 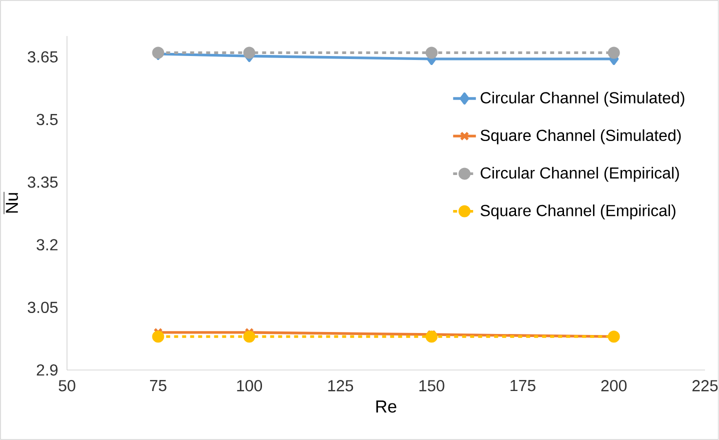 What do you see at coordinates (579, 174) in the screenshot?
I see `legend-label: Circular Channel (Empirical)` at bounding box center [579, 174].